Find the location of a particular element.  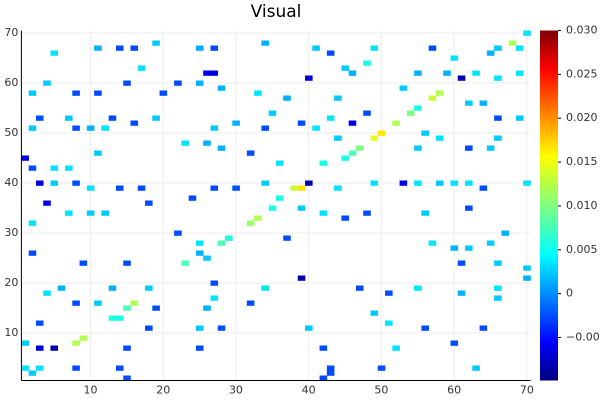

x-tick-label: 20 is located at coordinates (163, 390).